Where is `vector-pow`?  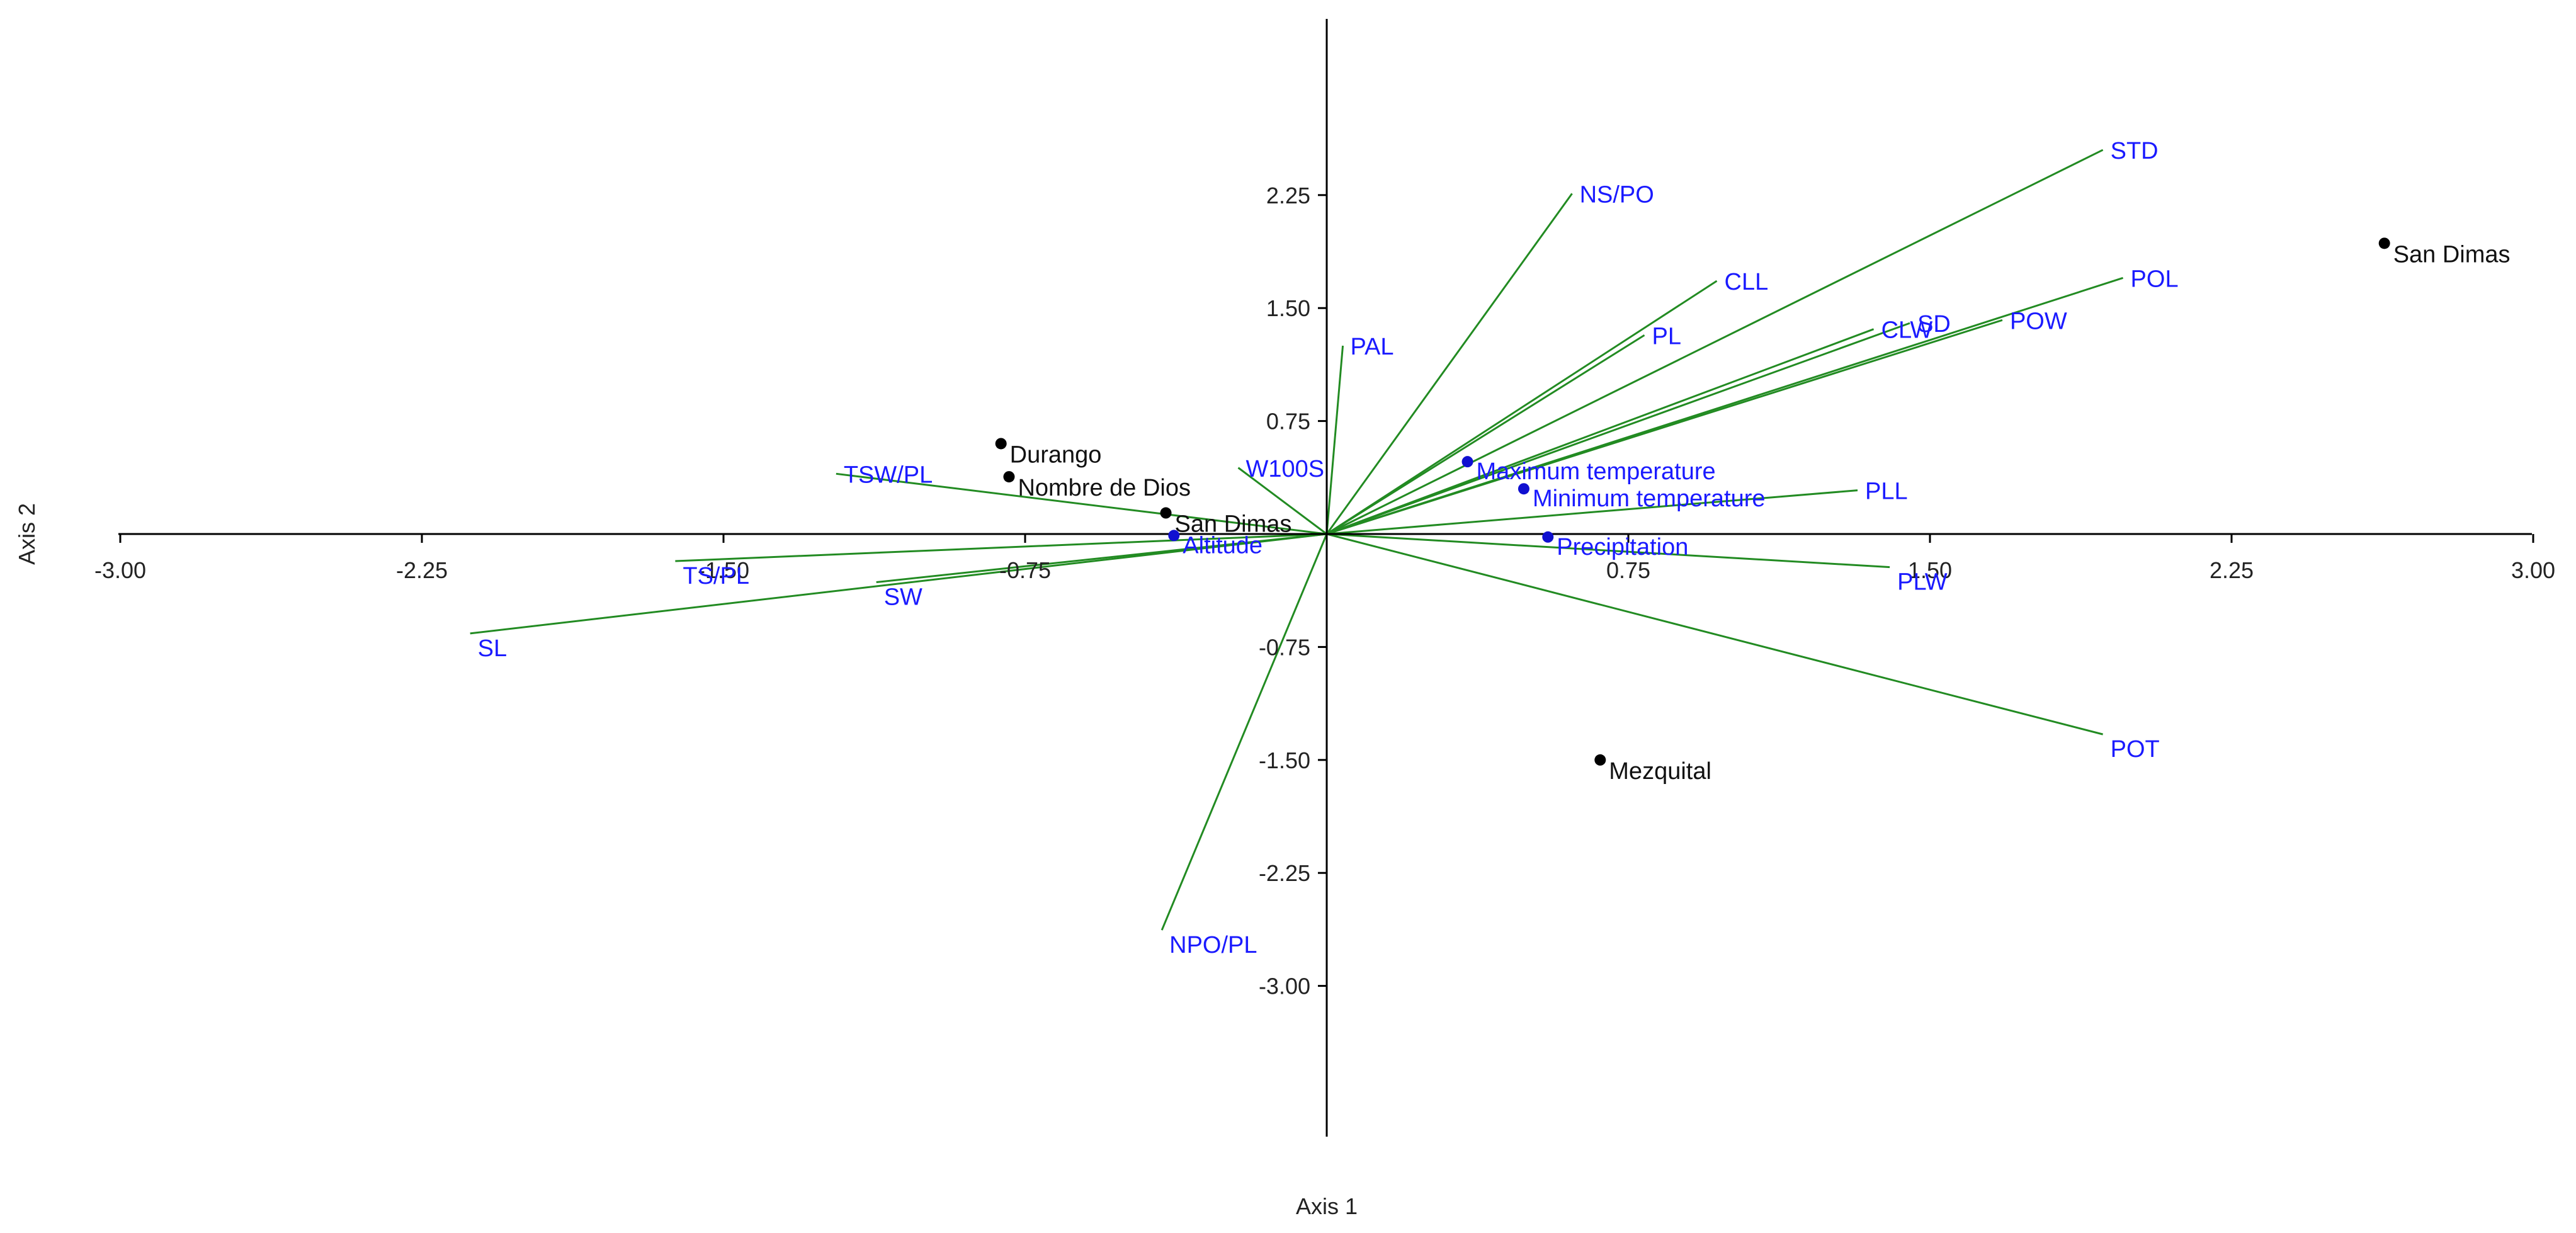 vector-pow is located at coordinates (1664, 427).